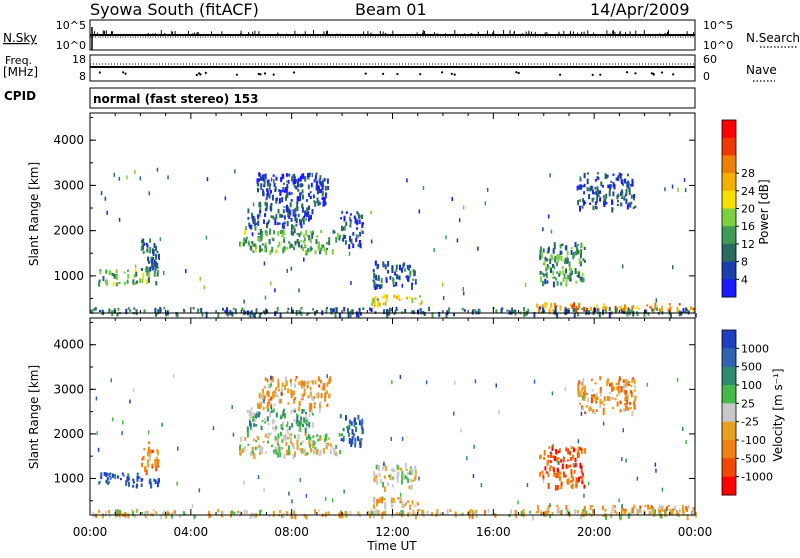 The height and width of the screenshot is (558, 800). What do you see at coordinates (627, 72) in the screenshot?
I see `freq-dot` at bounding box center [627, 72].